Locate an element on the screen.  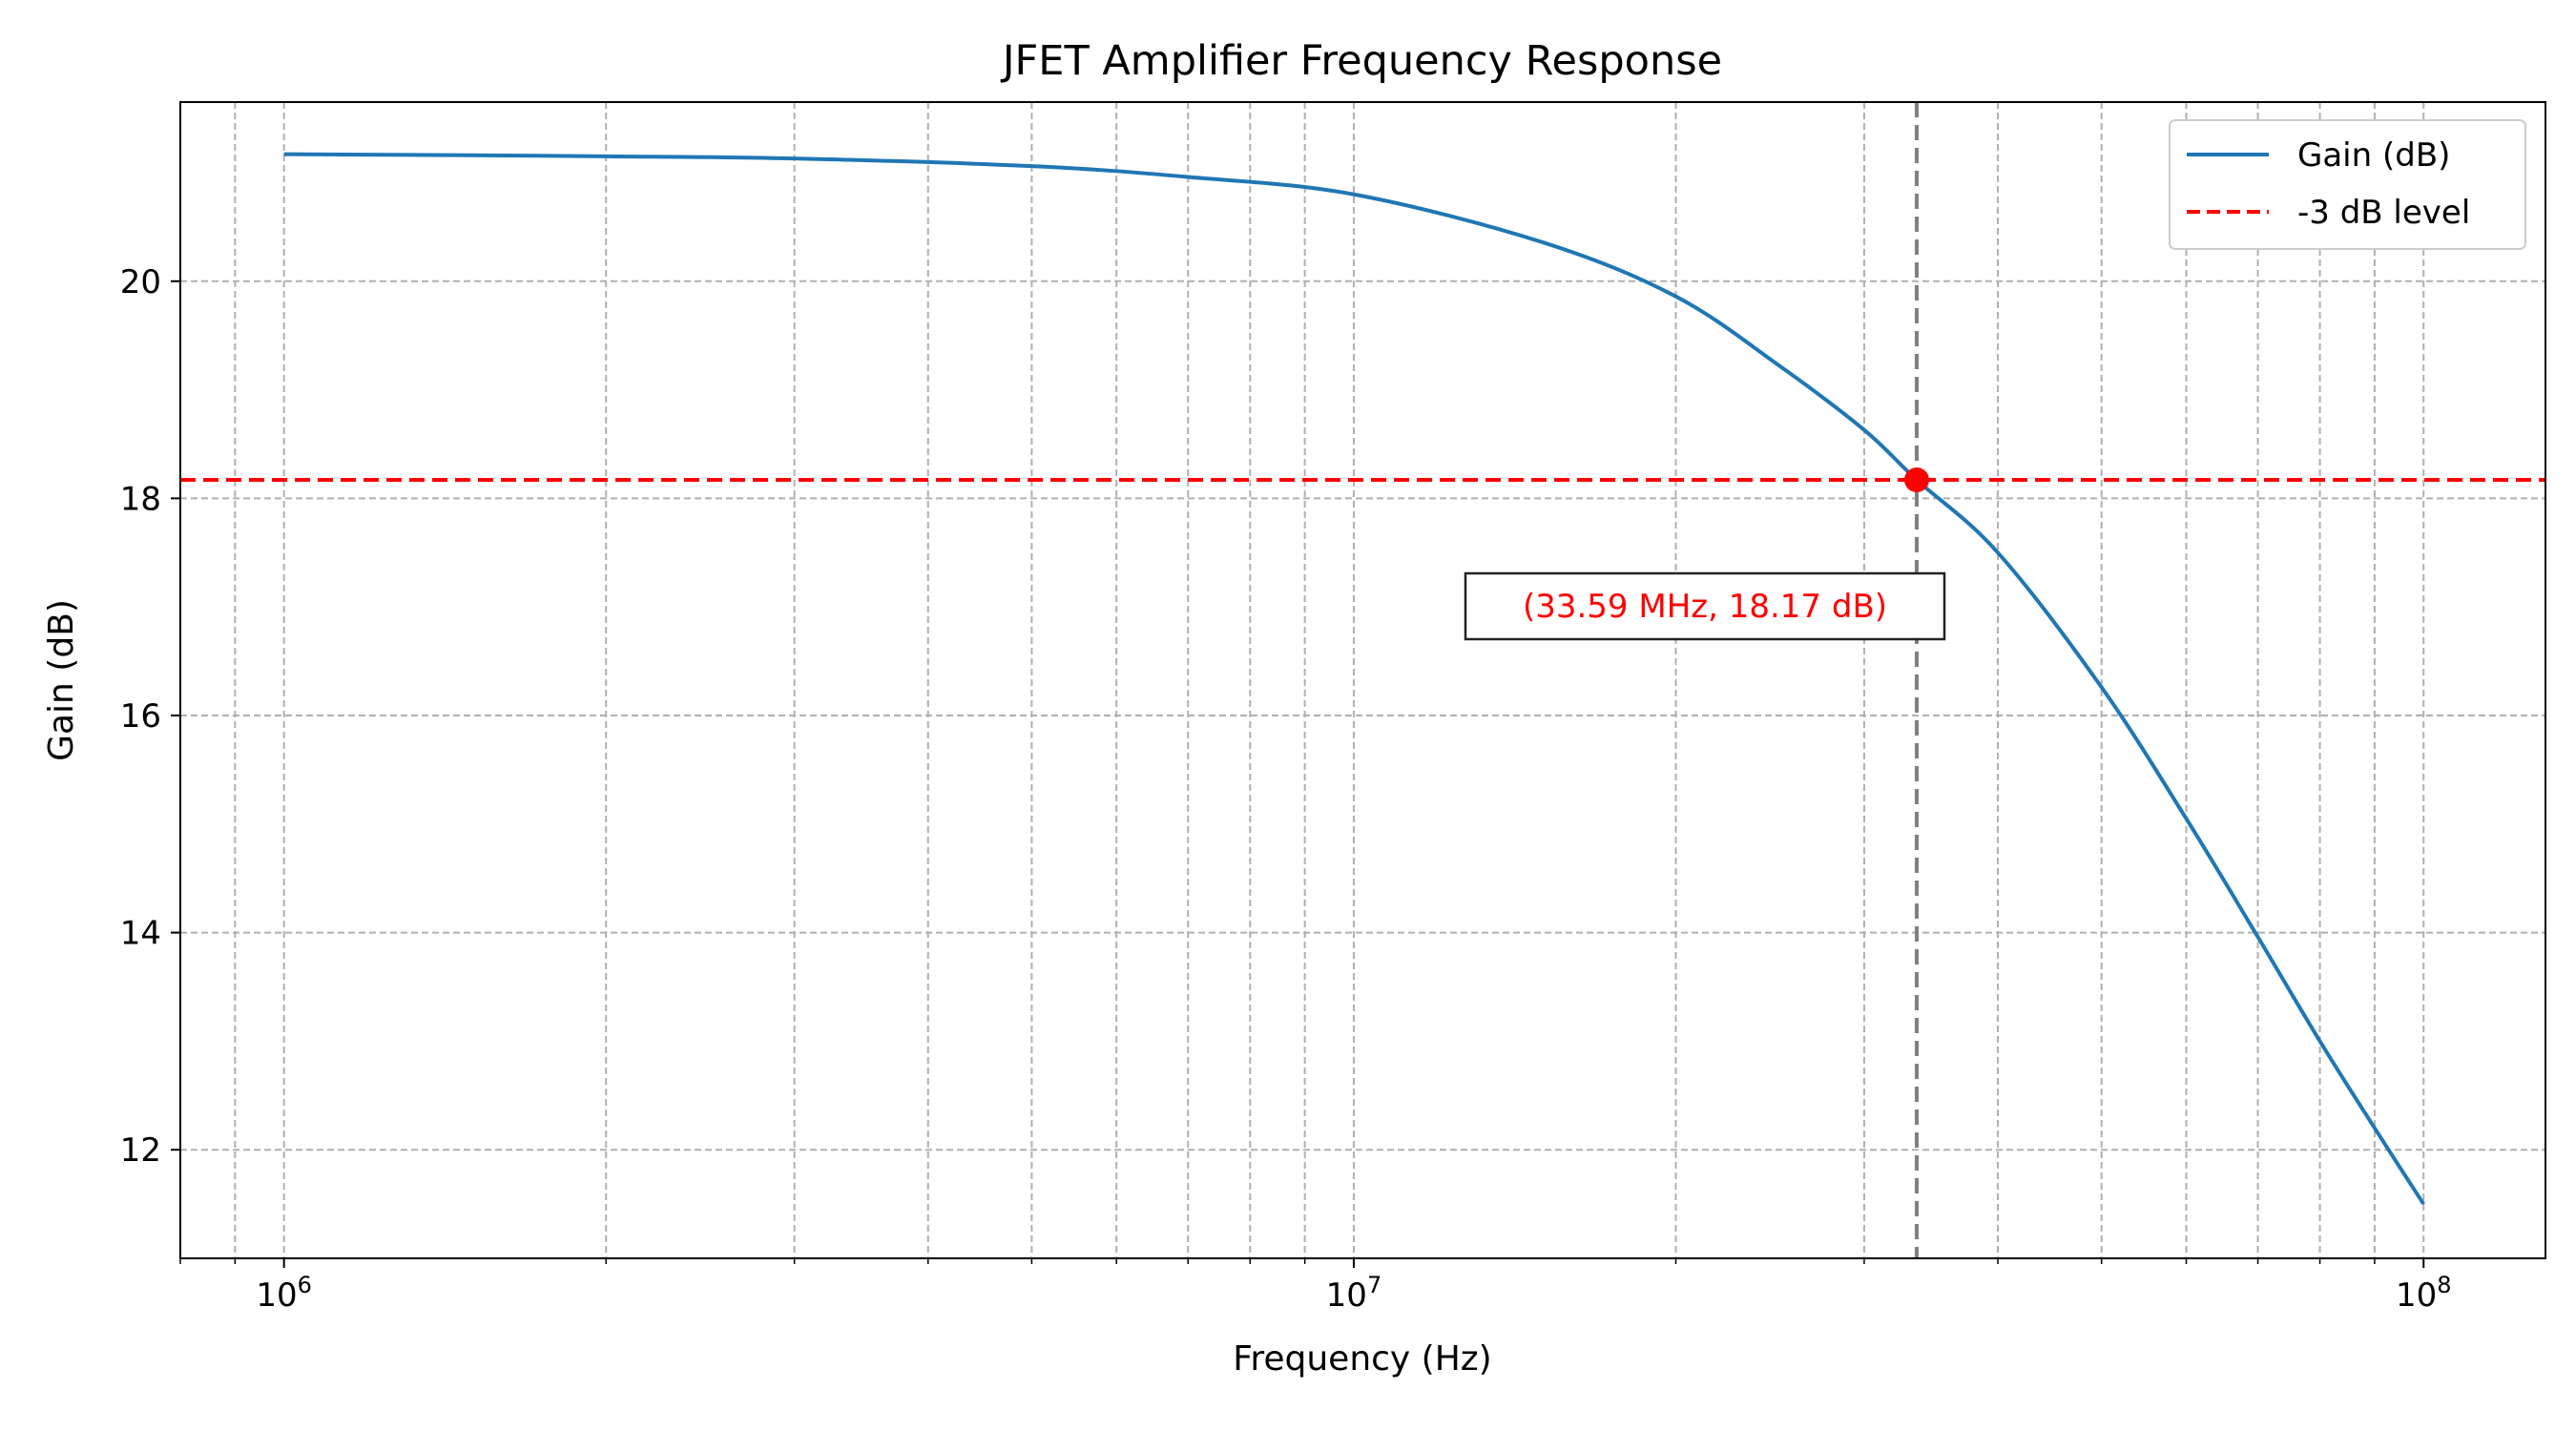
x-axis-label: Frequency (Hz) is located at coordinates (1362, 1359).